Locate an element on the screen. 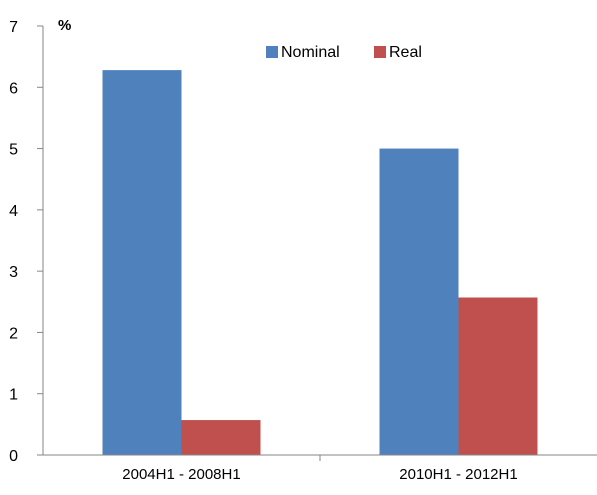 This screenshot has height=495, width=597. legend-swatch-real is located at coordinates (380, 52).